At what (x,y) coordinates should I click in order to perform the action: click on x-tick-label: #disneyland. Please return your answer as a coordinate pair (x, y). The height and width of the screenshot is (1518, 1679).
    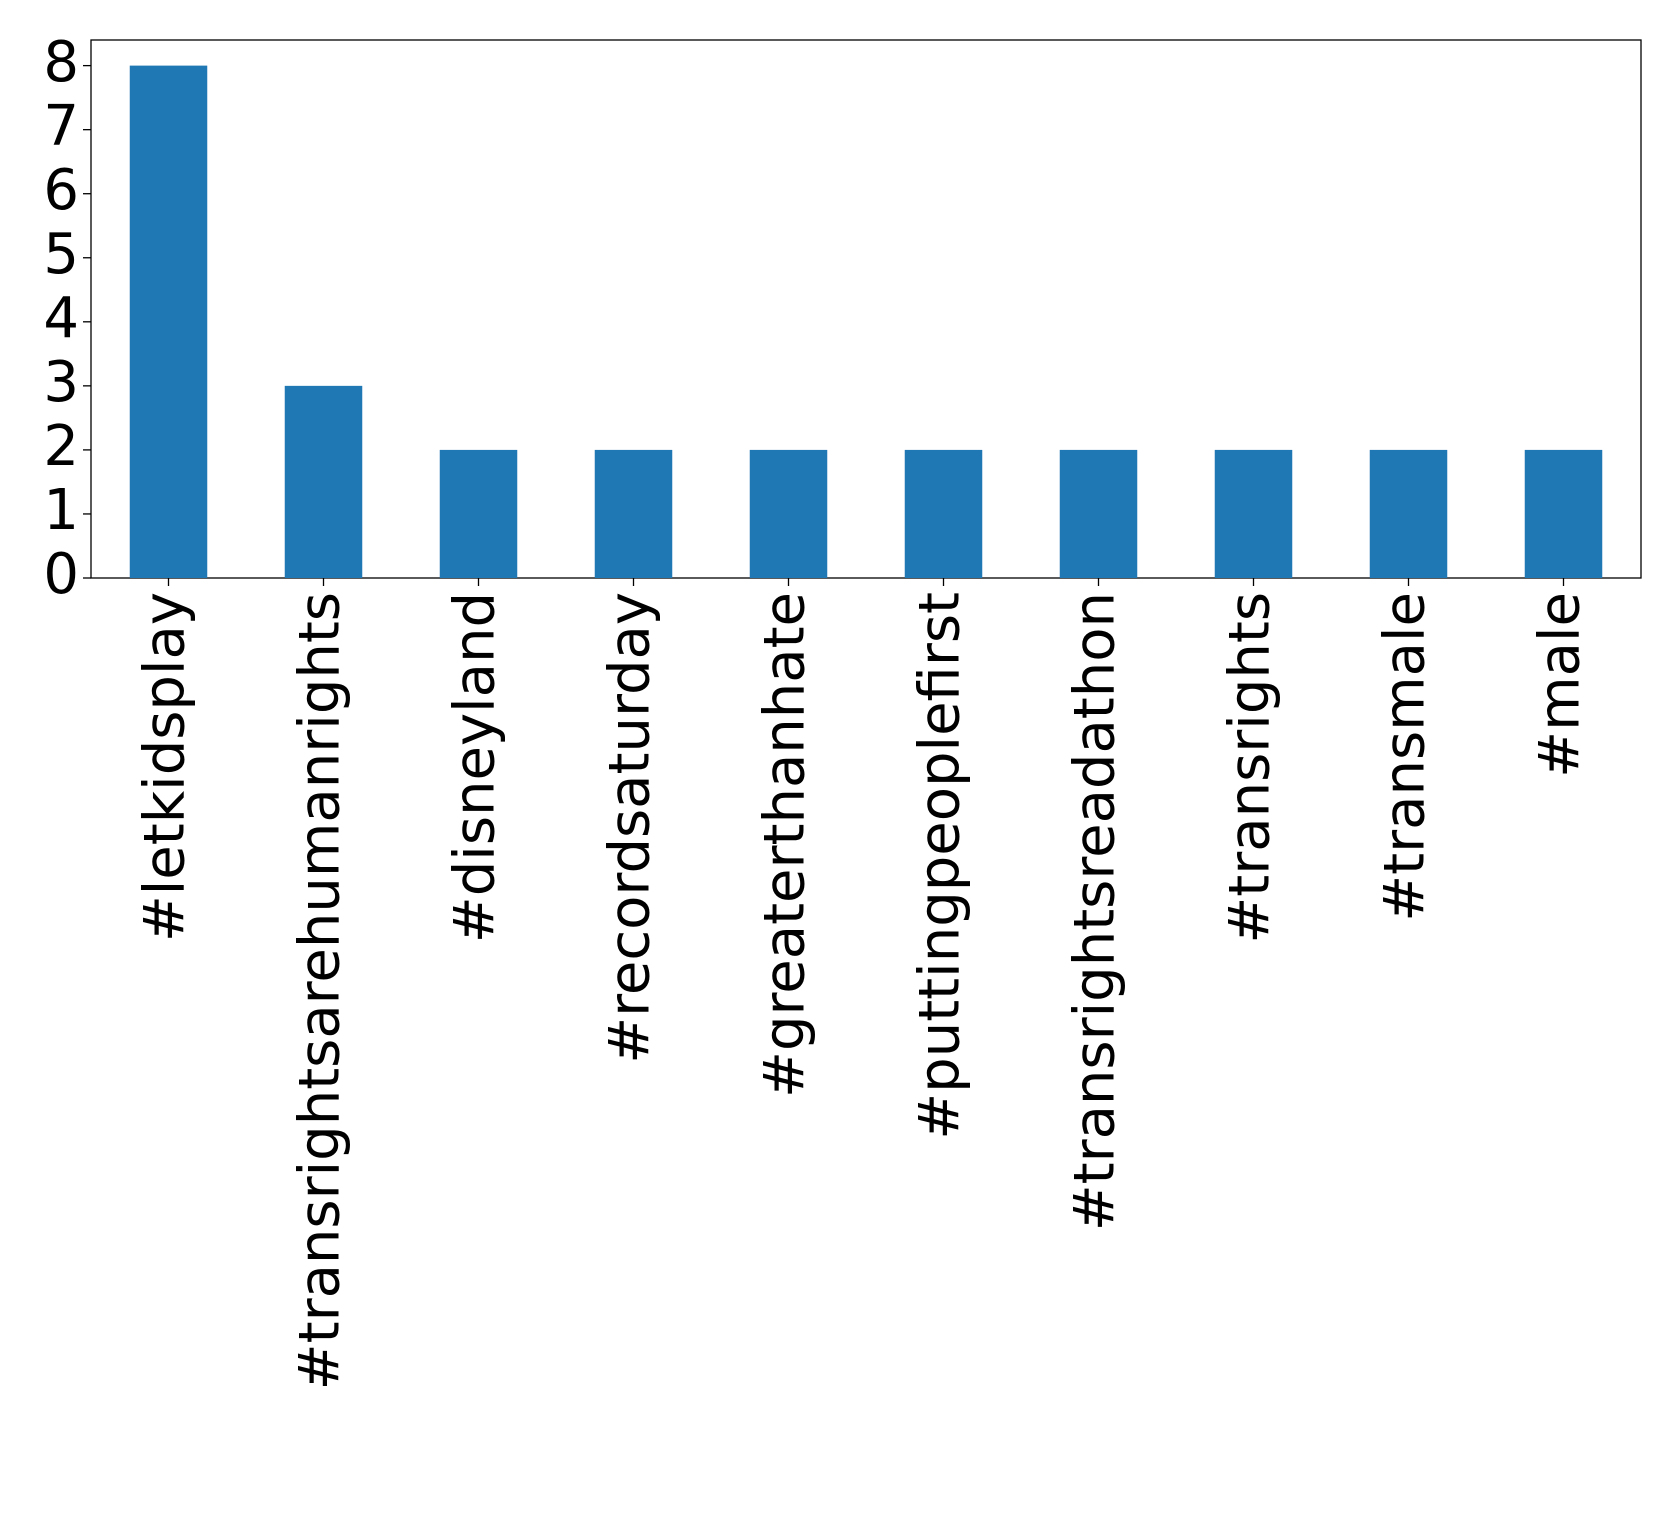
    Looking at the image, I should click on (475, 767).